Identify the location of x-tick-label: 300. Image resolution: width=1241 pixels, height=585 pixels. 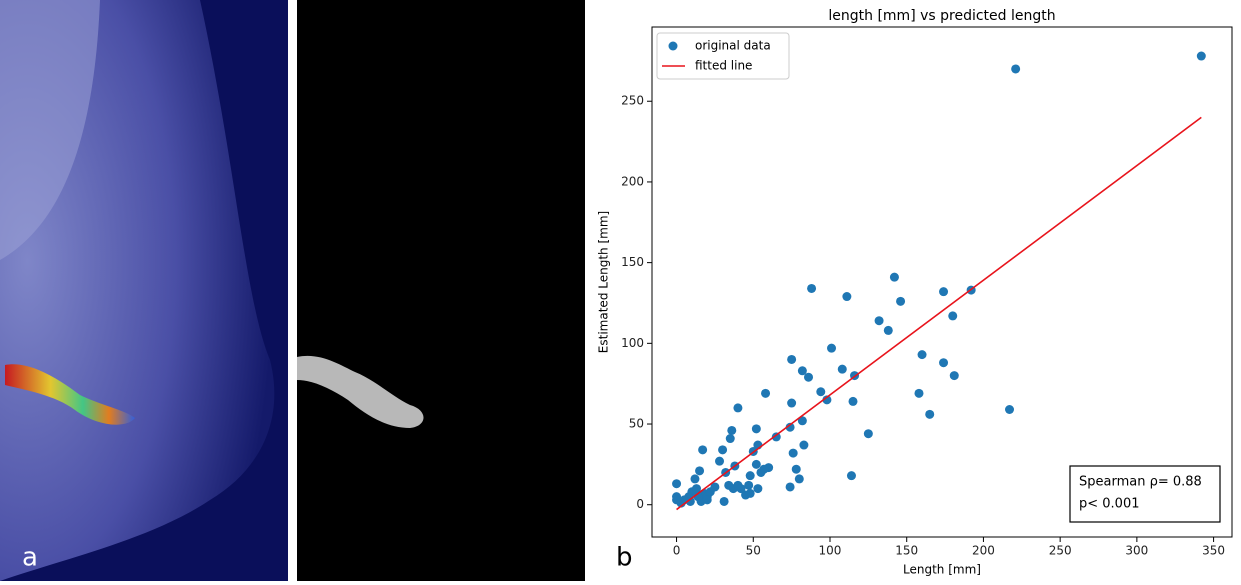
(1136, 551).